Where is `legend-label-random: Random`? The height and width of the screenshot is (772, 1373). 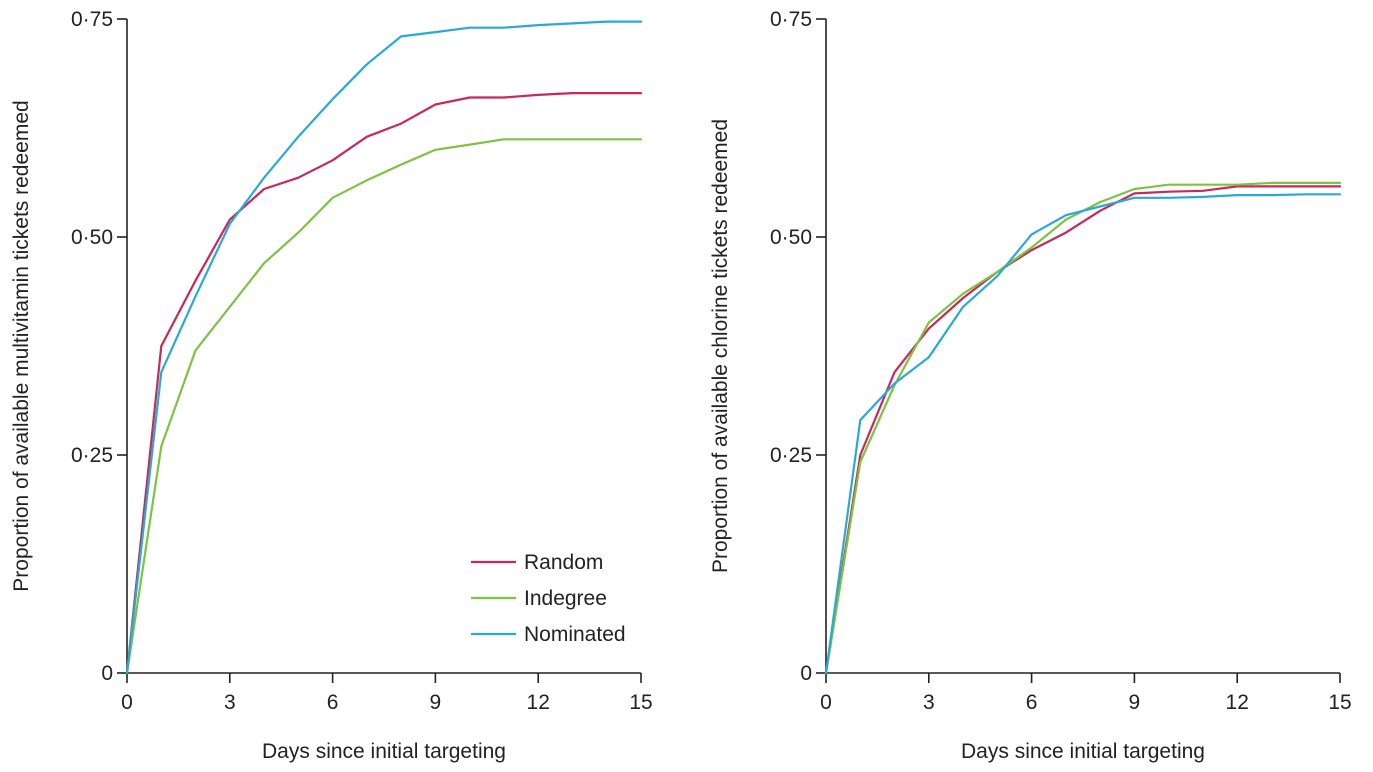 legend-label-random: Random is located at coordinates (563, 562).